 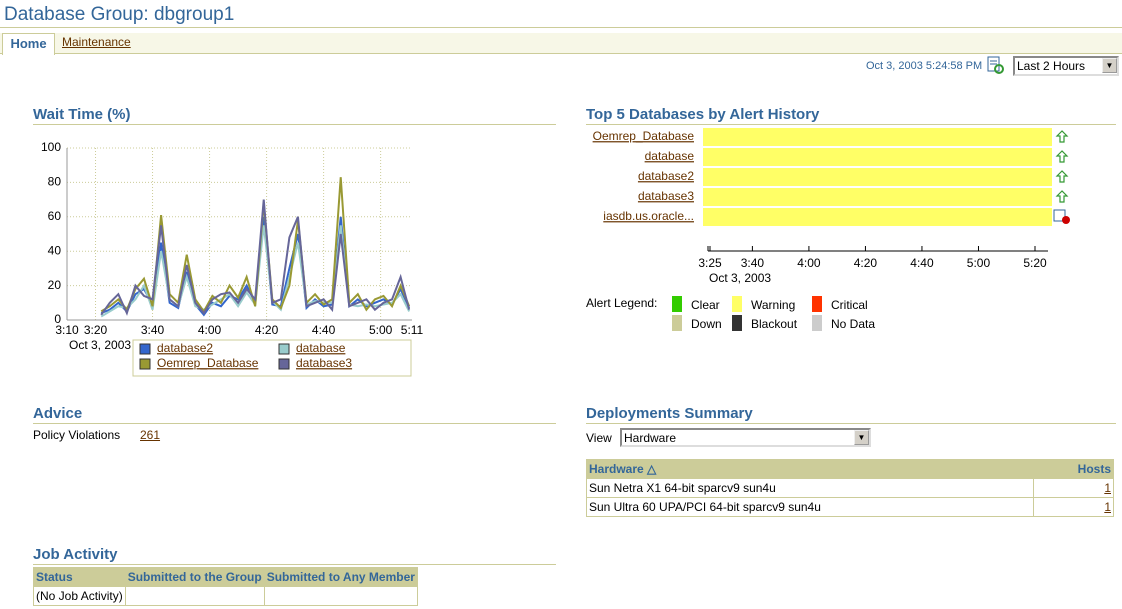 I want to click on advice-label: Policy Violations, so click(x=77, y=435).